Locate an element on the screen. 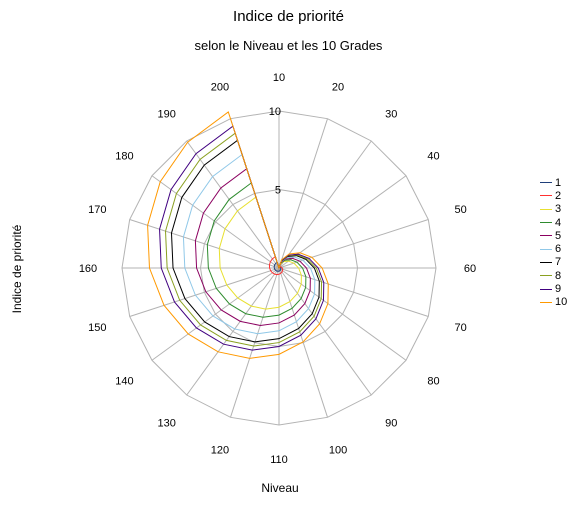 This screenshot has width=577, height=506. legend-label: 3 is located at coordinates (558, 209).